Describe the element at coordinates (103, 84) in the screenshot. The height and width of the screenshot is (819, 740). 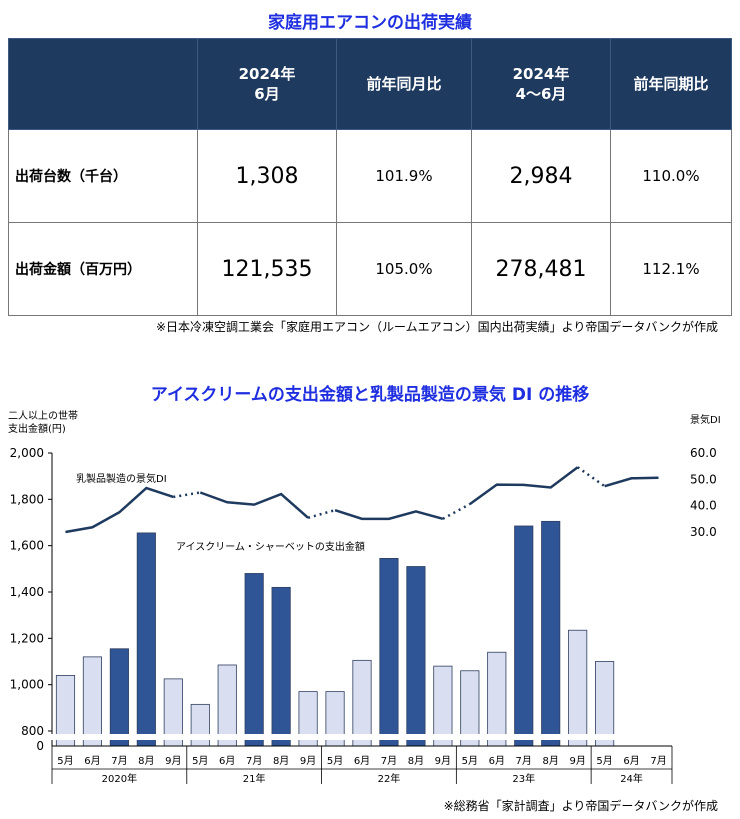
I see `header-cell` at that location.